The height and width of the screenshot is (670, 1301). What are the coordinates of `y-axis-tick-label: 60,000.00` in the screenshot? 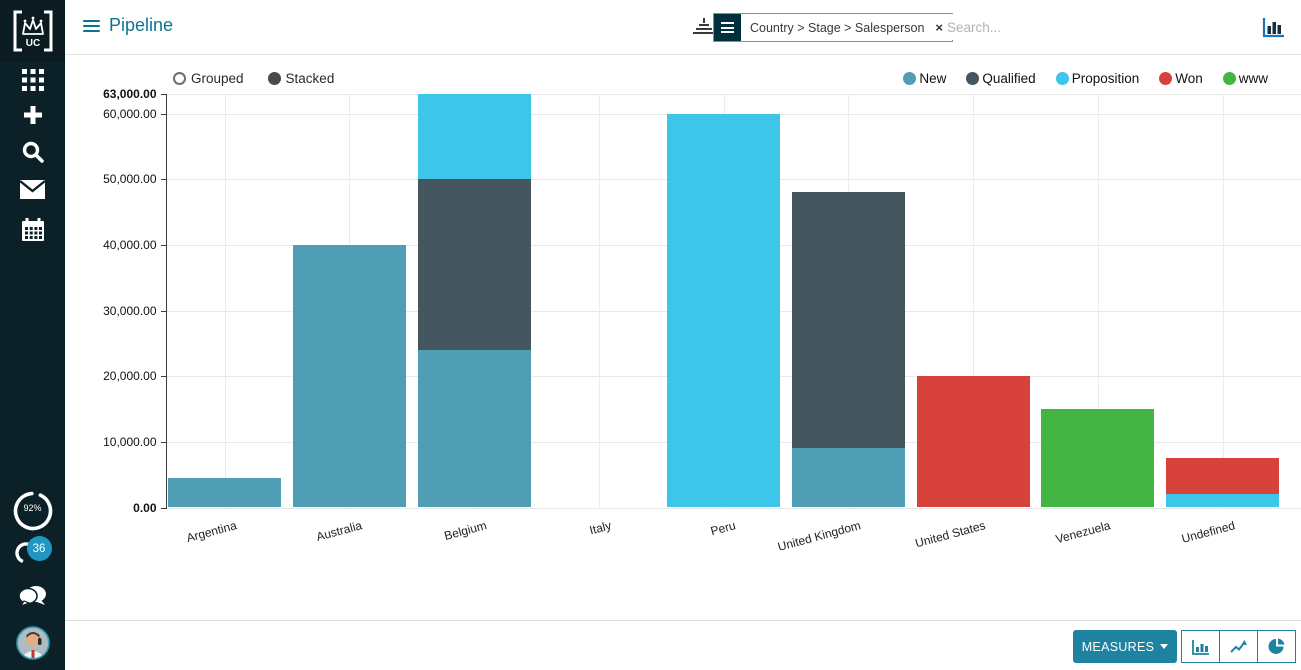 It's located at (130, 113).